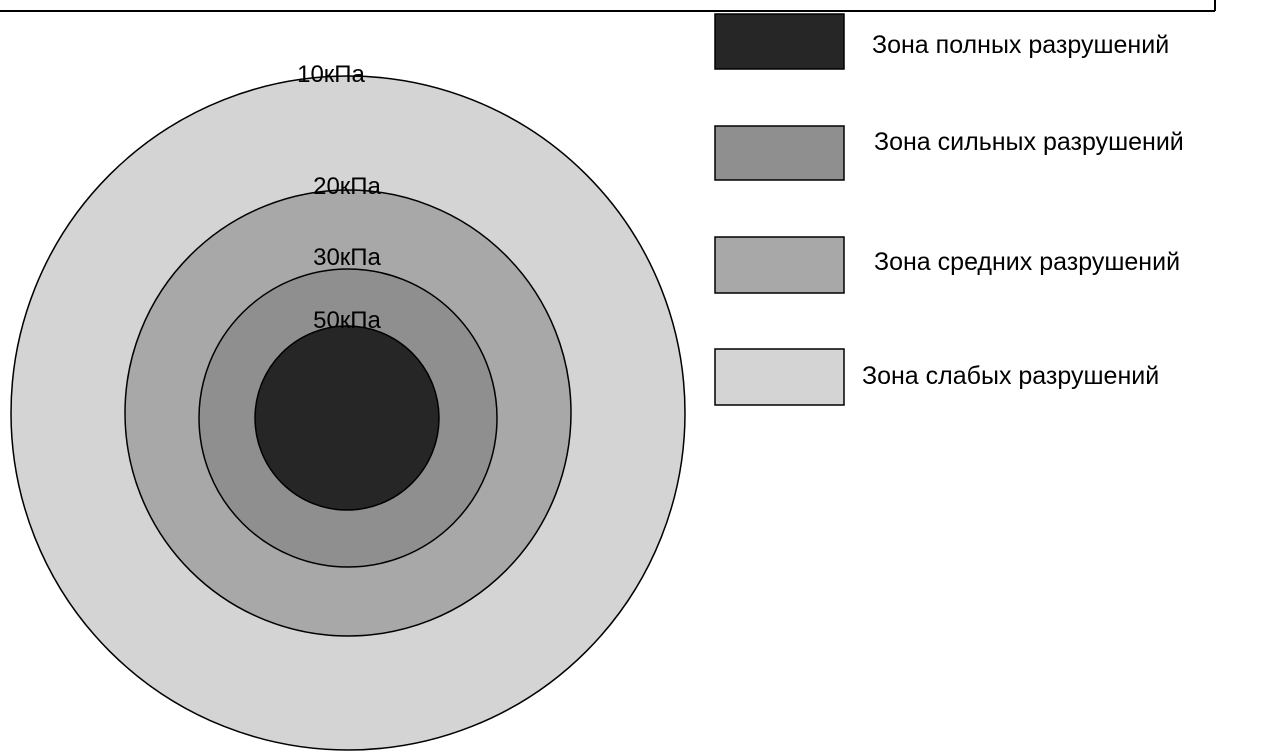  I want to click on legend-swatch-complete, so click(779, 41).